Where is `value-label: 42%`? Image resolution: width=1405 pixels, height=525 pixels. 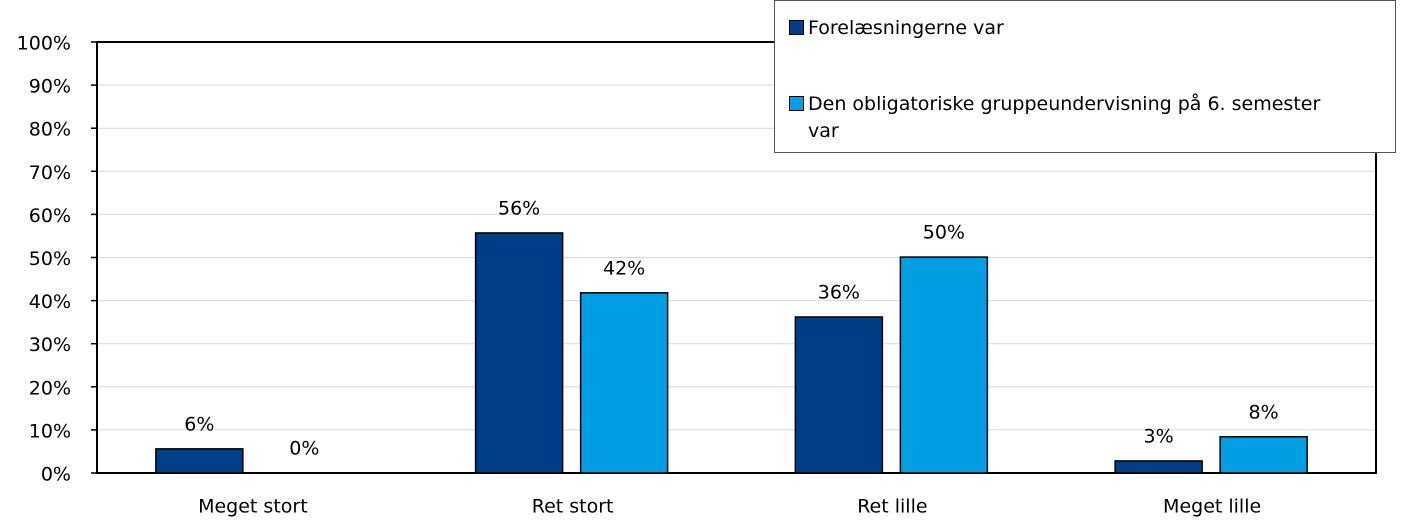 value-label: 42% is located at coordinates (624, 268).